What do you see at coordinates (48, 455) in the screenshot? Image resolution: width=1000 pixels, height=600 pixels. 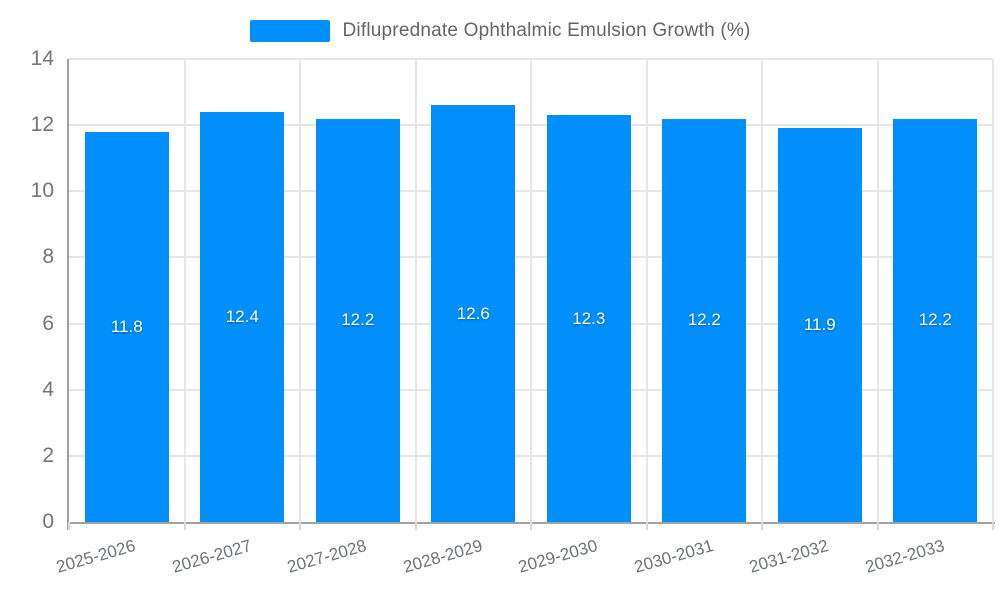 I see `y-tick-label: 2` at bounding box center [48, 455].